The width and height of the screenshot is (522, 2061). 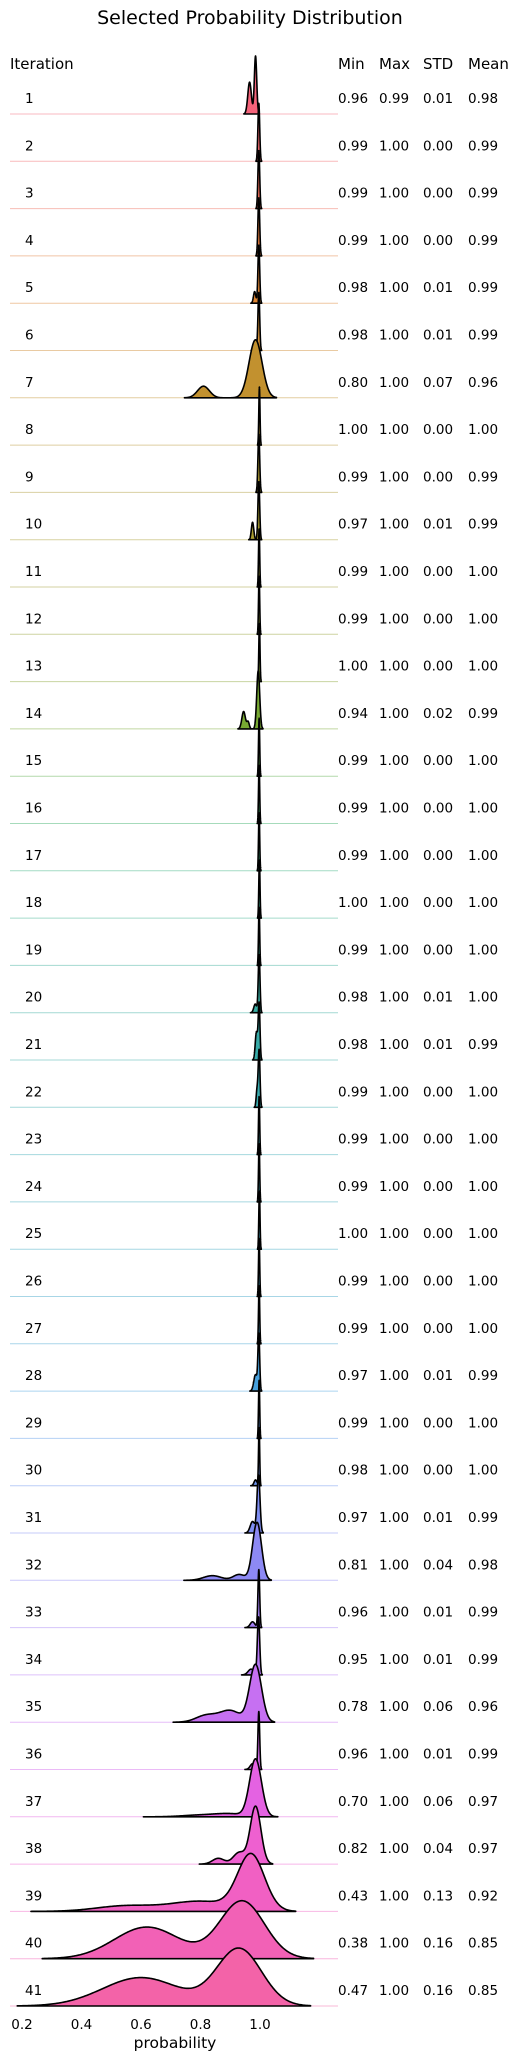 What do you see at coordinates (33, 714) in the screenshot?
I see `iteration-label: 14` at bounding box center [33, 714].